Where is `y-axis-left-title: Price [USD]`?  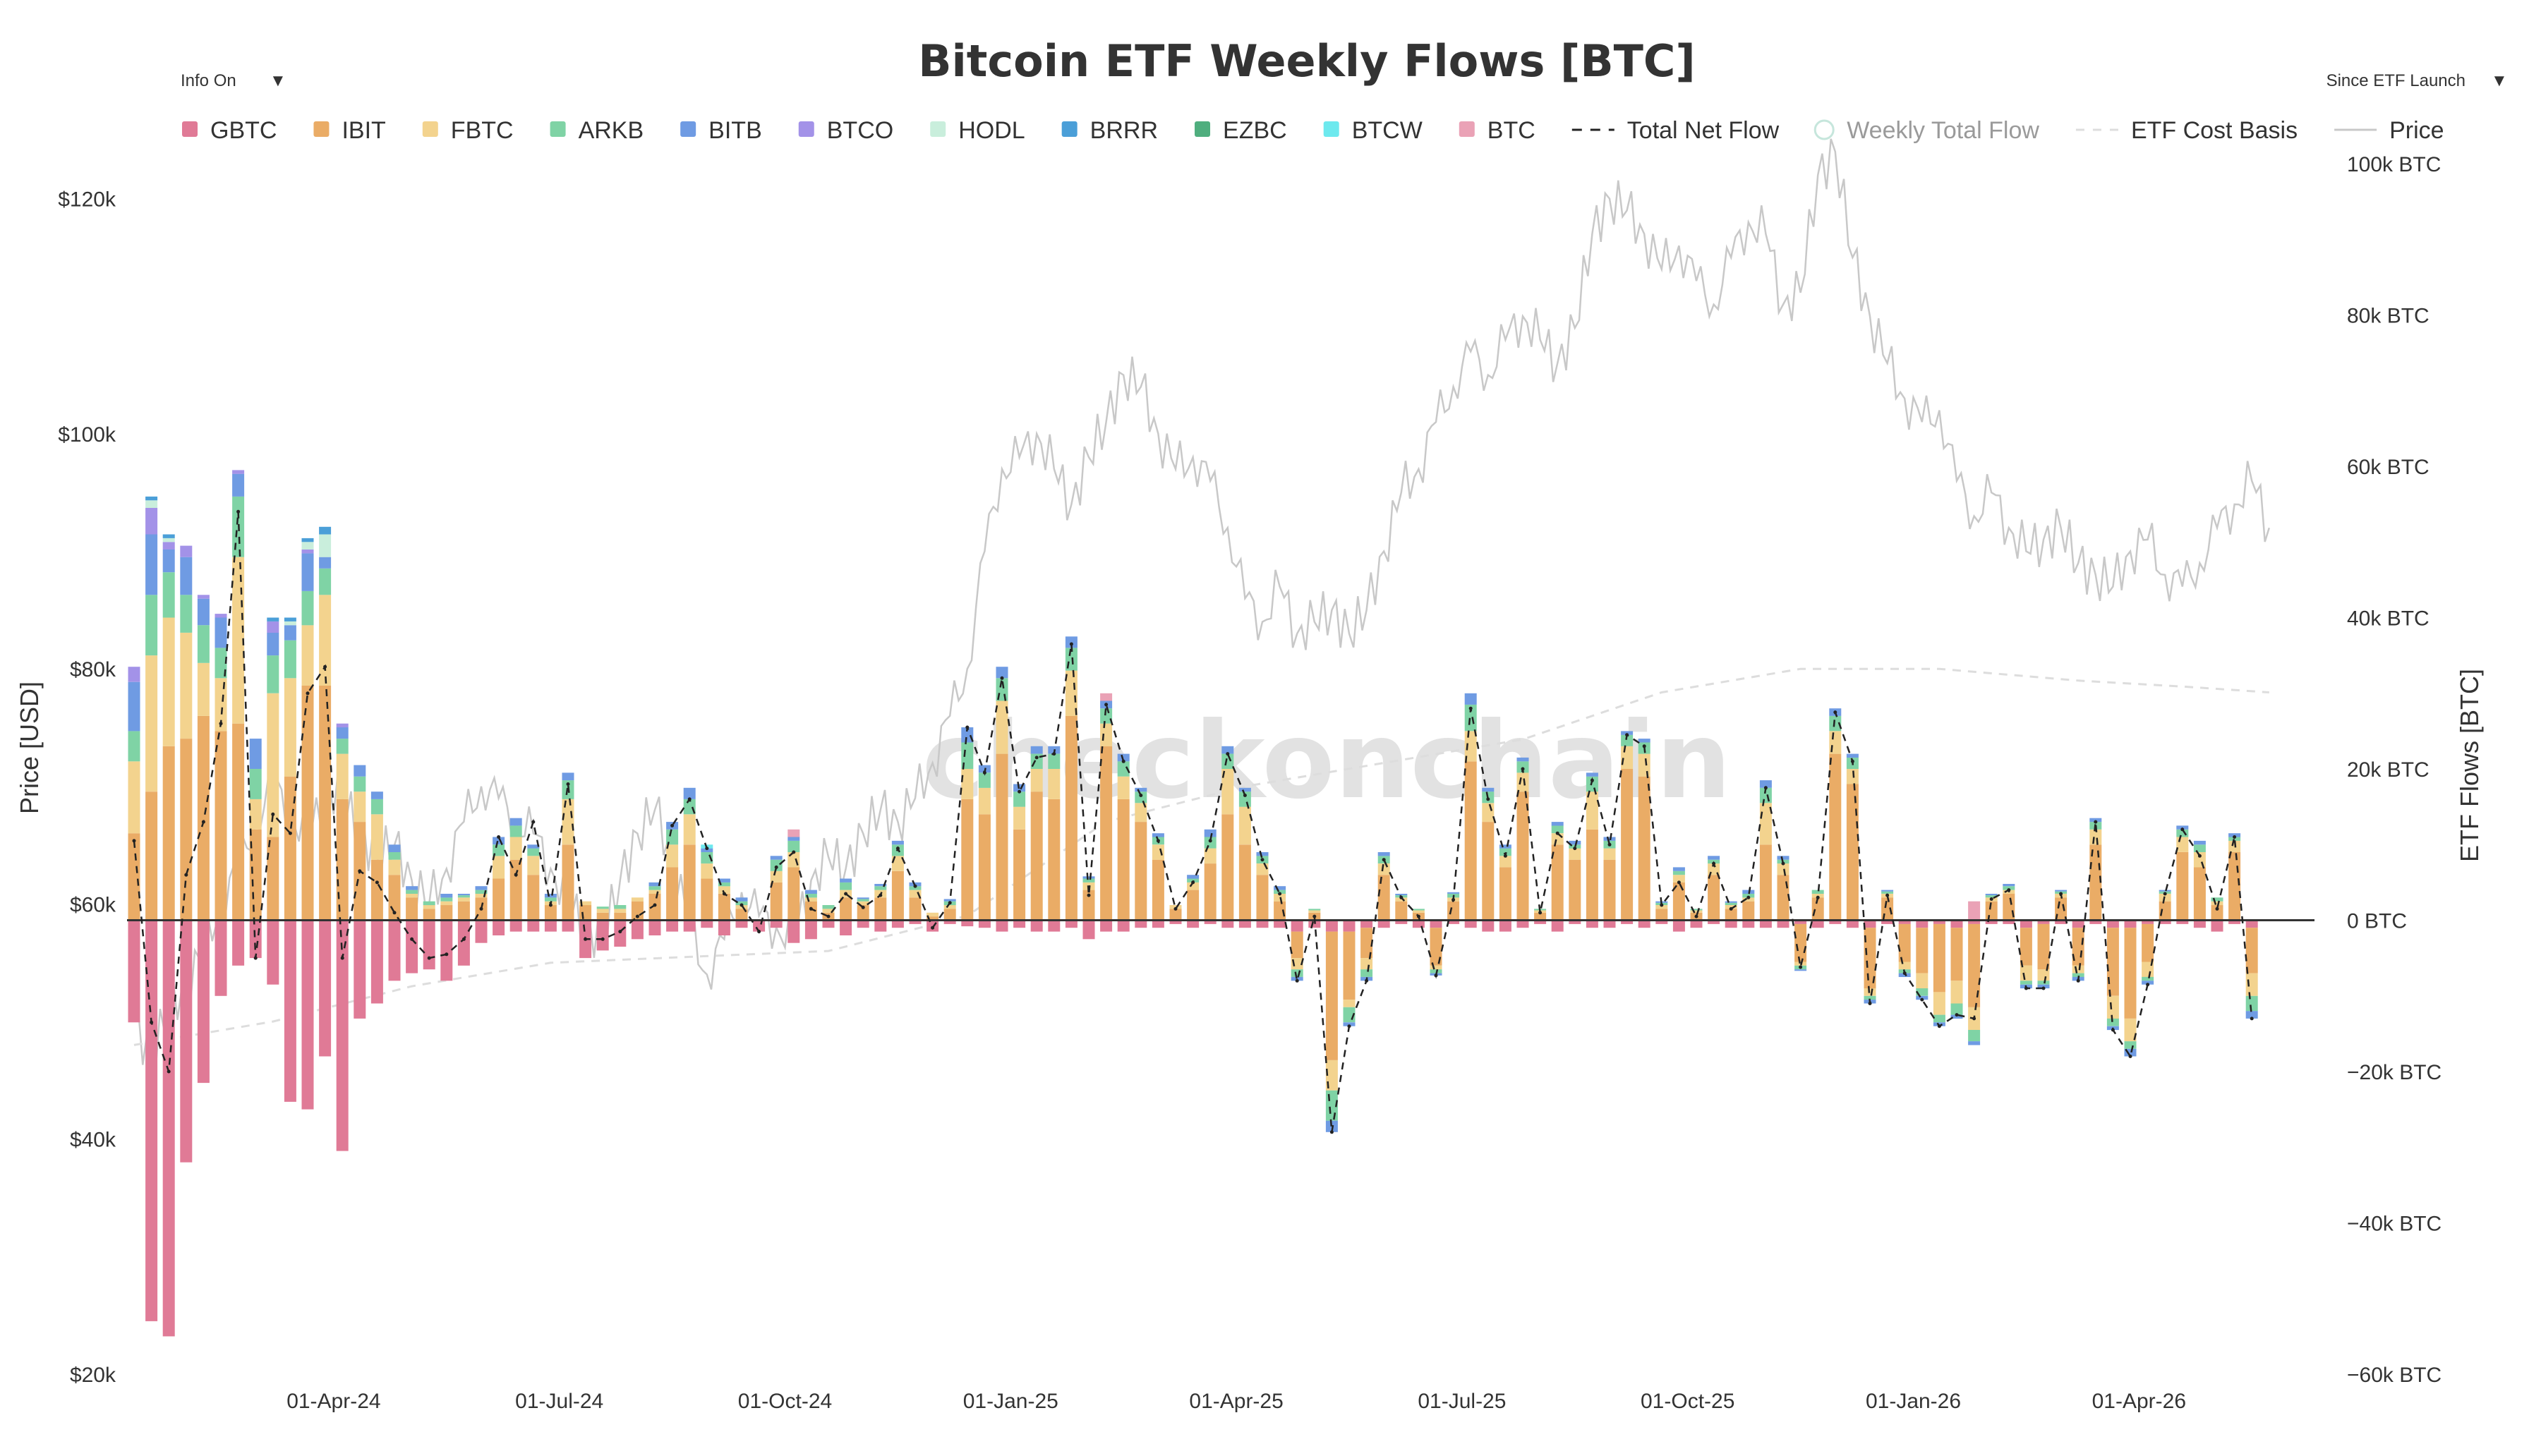
y-axis-left-title: Price [USD] is located at coordinates (29, 747).